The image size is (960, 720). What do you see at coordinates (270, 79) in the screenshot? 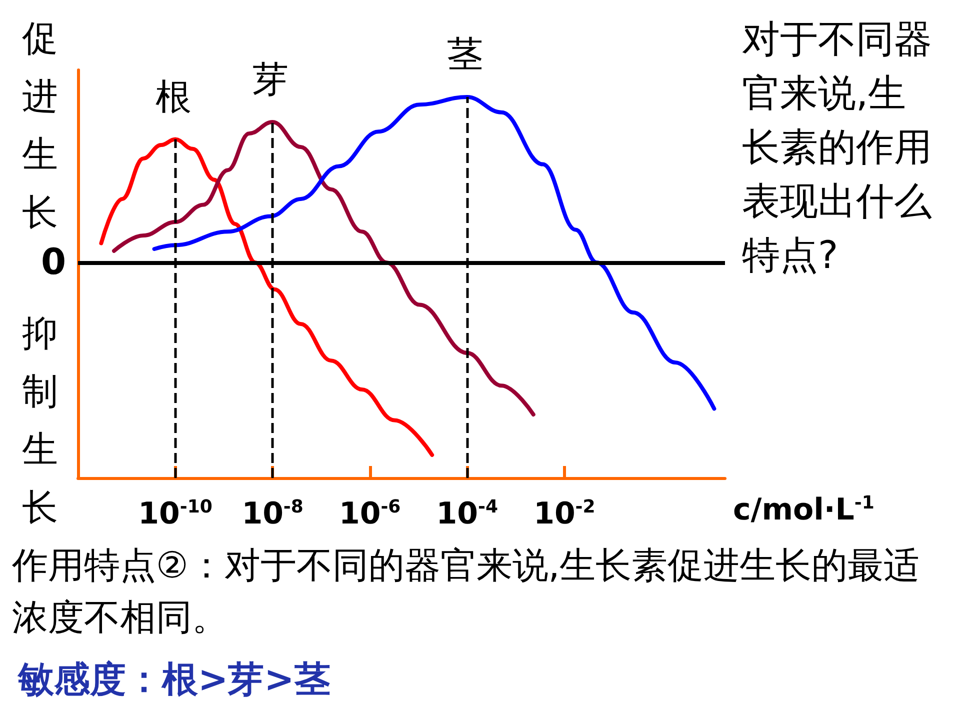
I see `series-label: 芽` at bounding box center [270, 79].